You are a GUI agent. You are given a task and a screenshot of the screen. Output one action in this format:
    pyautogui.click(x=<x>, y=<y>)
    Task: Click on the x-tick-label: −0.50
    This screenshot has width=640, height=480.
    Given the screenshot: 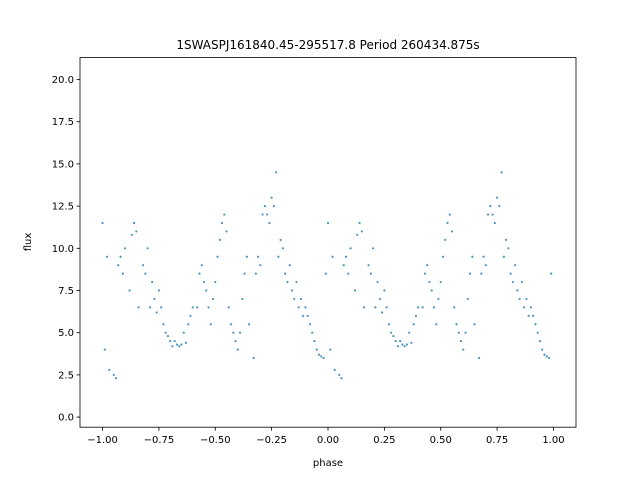 What is the action you would take?
    pyautogui.click(x=215, y=440)
    